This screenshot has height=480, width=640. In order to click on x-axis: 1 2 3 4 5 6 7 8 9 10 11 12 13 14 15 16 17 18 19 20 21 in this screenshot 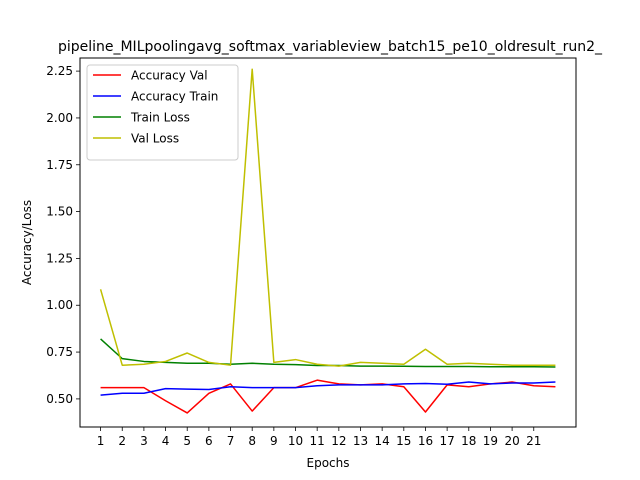, I will do `click(319, 437)`.